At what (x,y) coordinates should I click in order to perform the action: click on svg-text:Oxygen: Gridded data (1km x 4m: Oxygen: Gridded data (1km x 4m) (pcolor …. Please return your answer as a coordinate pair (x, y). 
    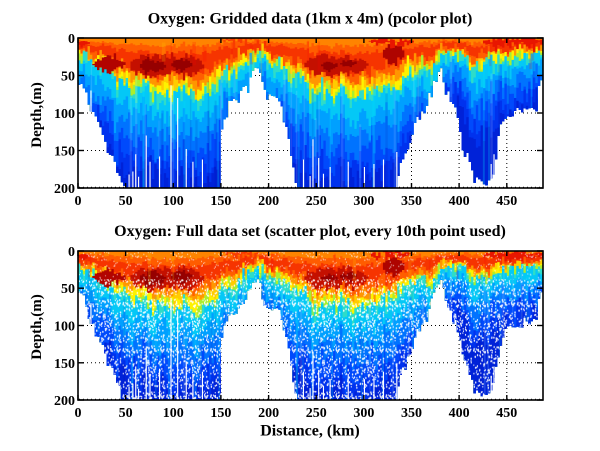
    Looking at the image, I should click on (310, 19).